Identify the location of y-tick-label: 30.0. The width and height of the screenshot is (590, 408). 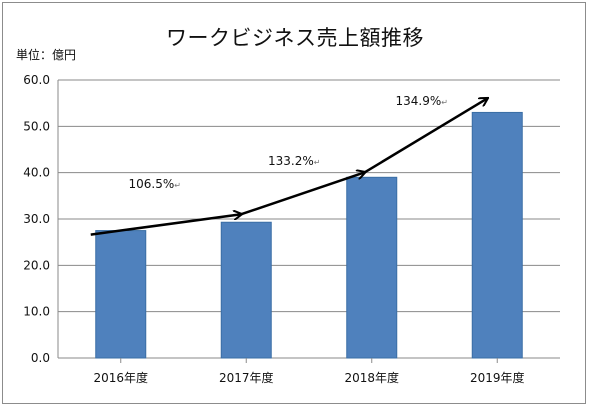
(36, 219).